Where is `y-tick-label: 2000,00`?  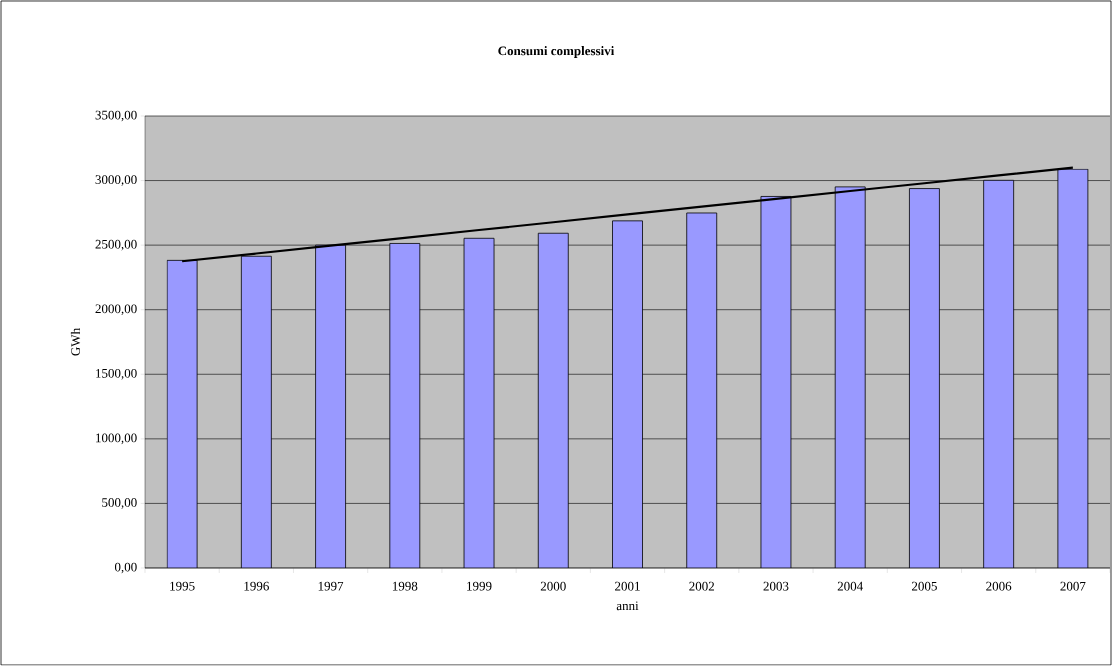
y-tick-label: 2000,00 is located at coordinates (116, 310).